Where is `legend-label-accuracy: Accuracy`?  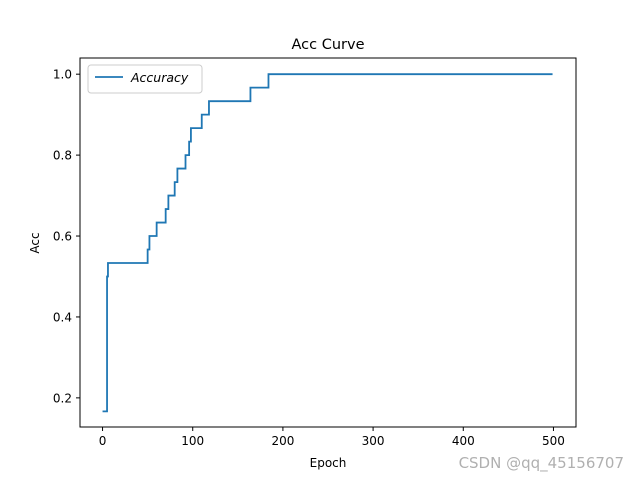 legend-label-accuracy: Accuracy is located at coordinates (159, 77).